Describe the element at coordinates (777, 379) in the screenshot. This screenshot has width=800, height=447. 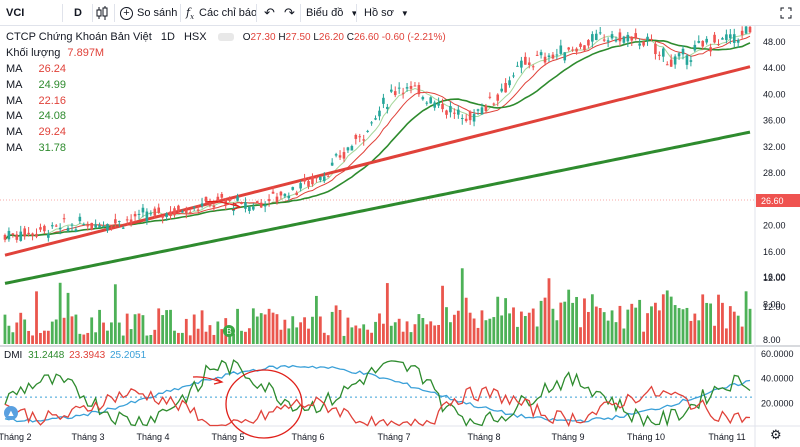
I see `dmi-tick-label: 40.0000` at that location.